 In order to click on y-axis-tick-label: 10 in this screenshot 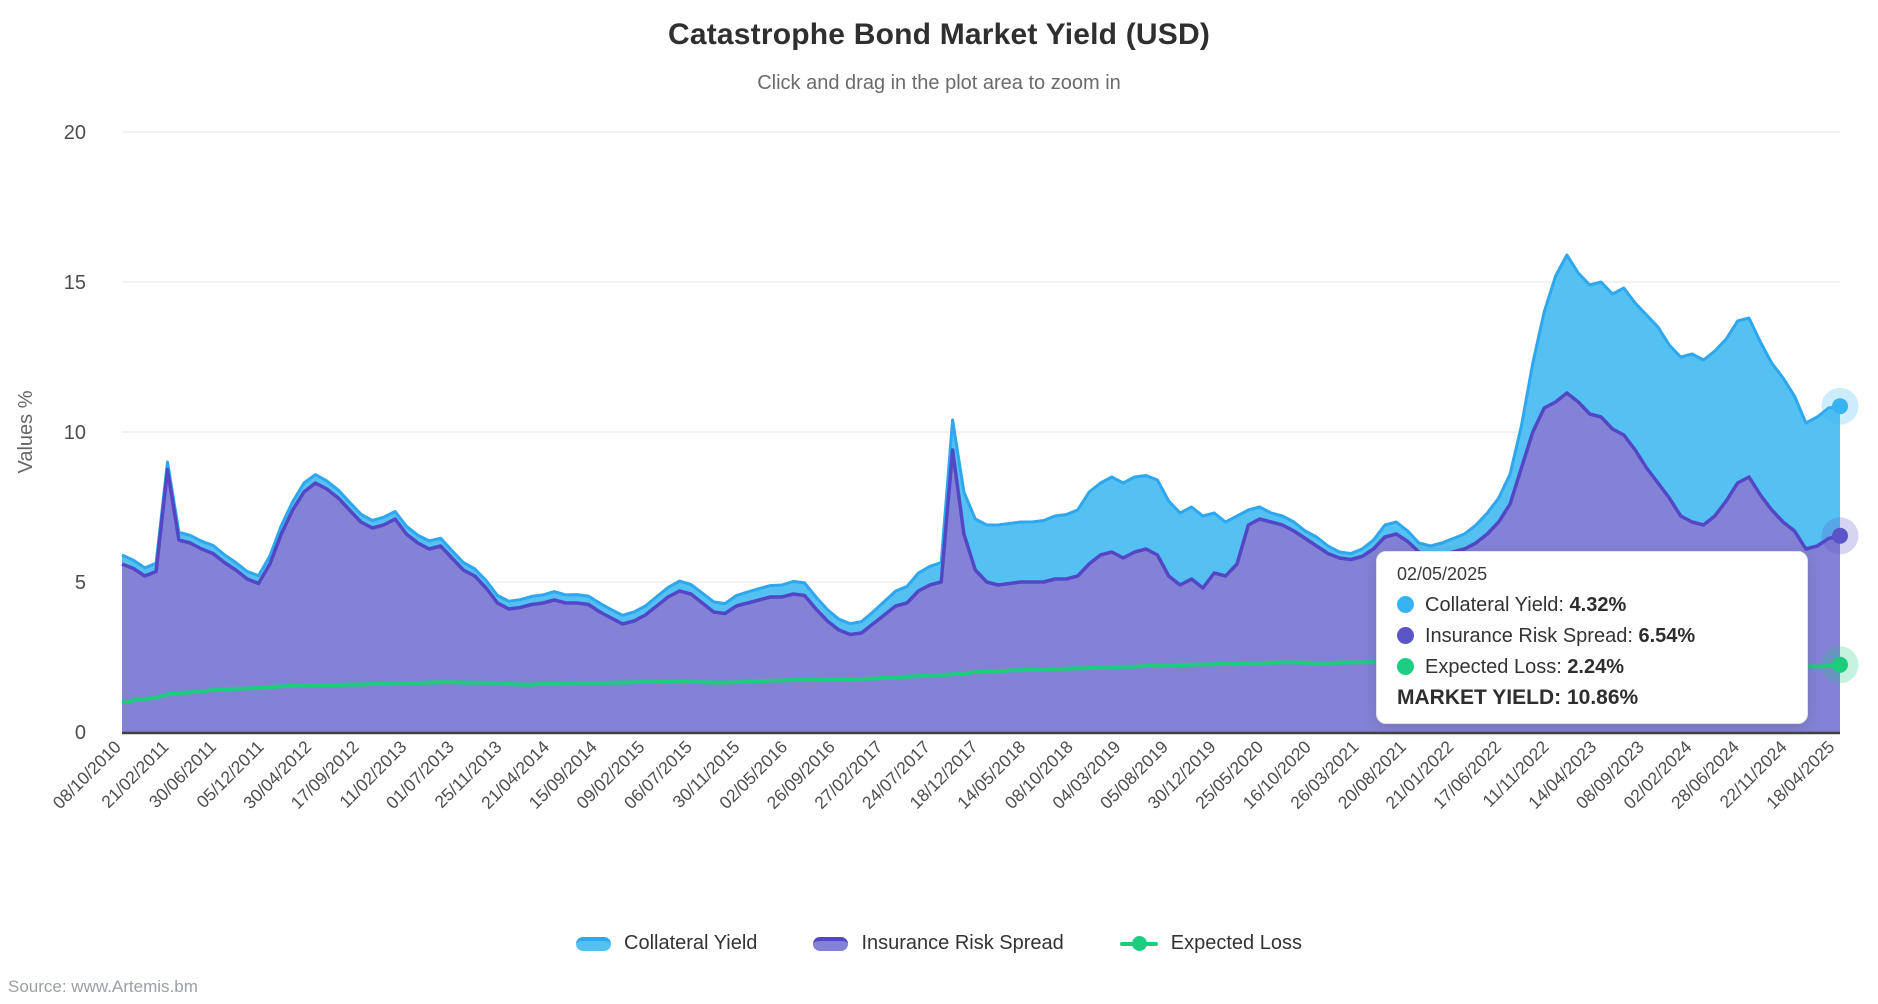, I will do `click(75, 433)`.